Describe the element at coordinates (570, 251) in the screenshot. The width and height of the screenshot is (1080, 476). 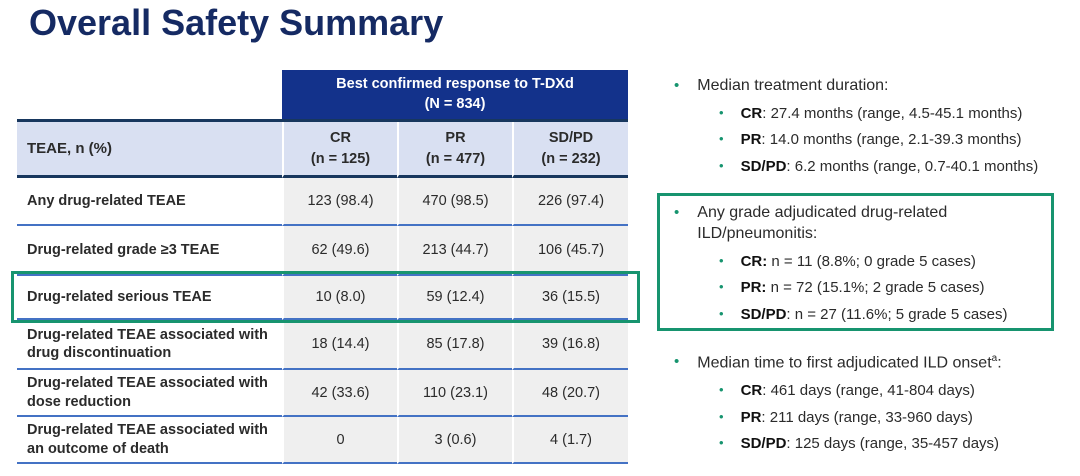
I see `table-cell: 106 (45.7)` at that location.